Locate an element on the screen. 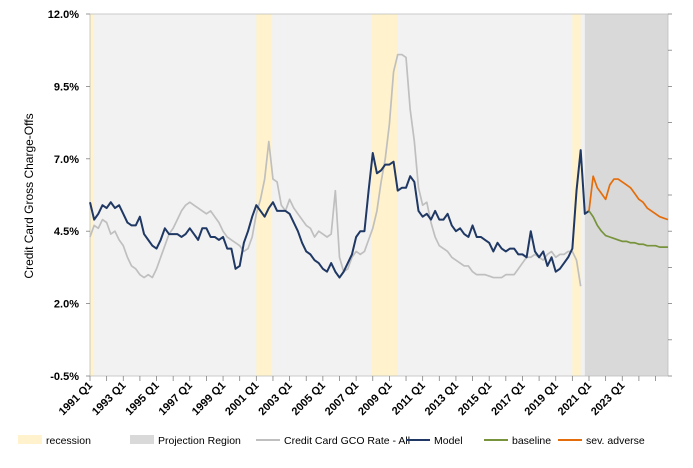 Image resolution: width=693 pixels, height=468 pixels. legend-item: sev. adverse is located at coordinates (601, 441).